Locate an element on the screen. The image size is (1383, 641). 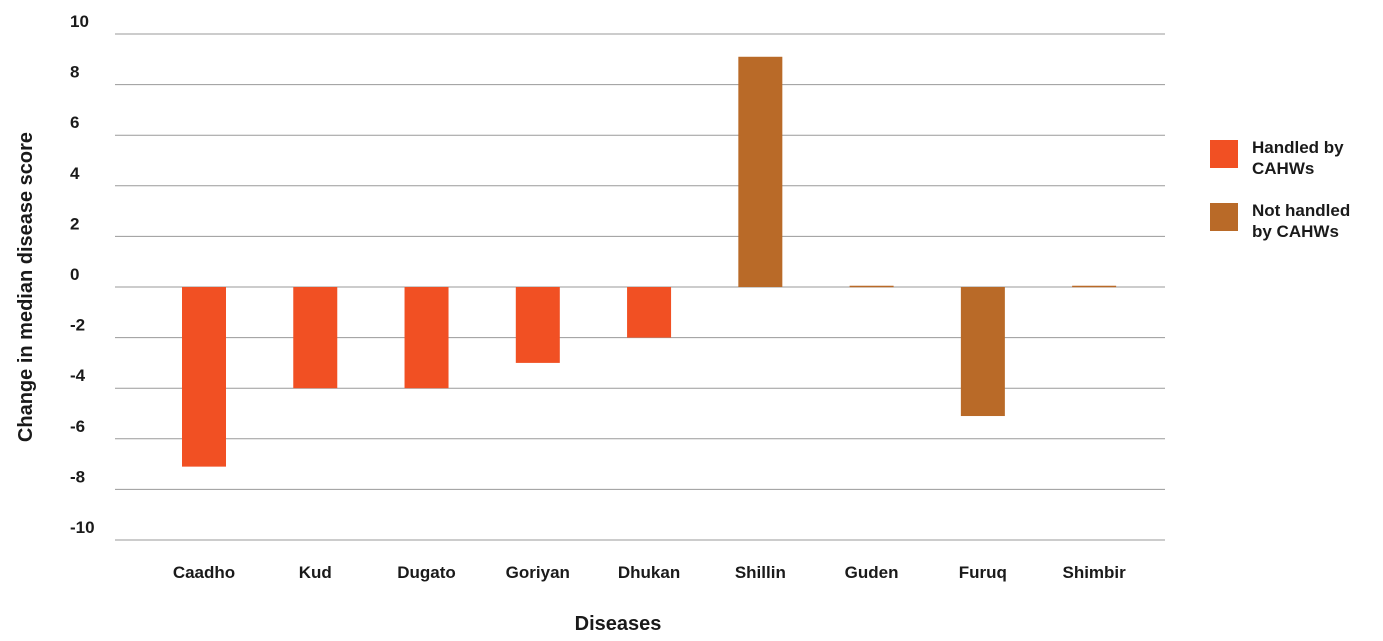
bar-shillin is located at coordinates (760, 171).